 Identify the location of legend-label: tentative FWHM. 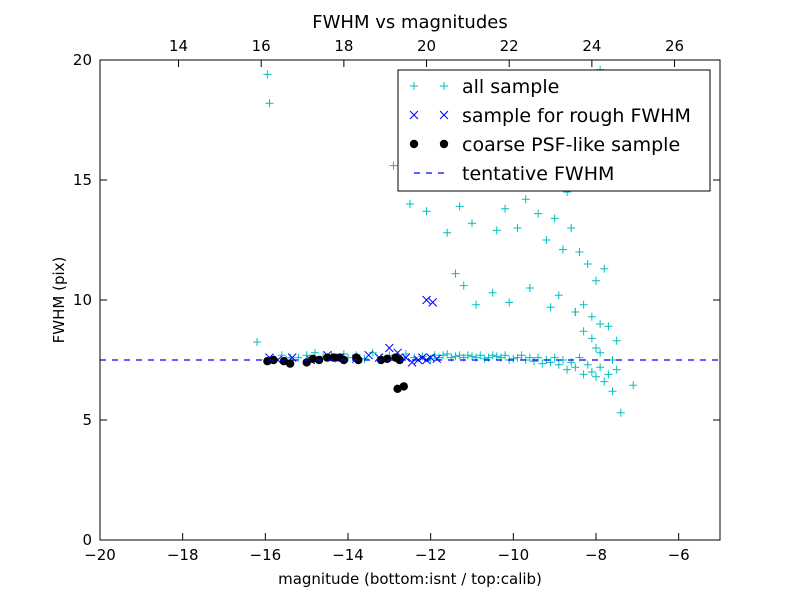
(538, 174).